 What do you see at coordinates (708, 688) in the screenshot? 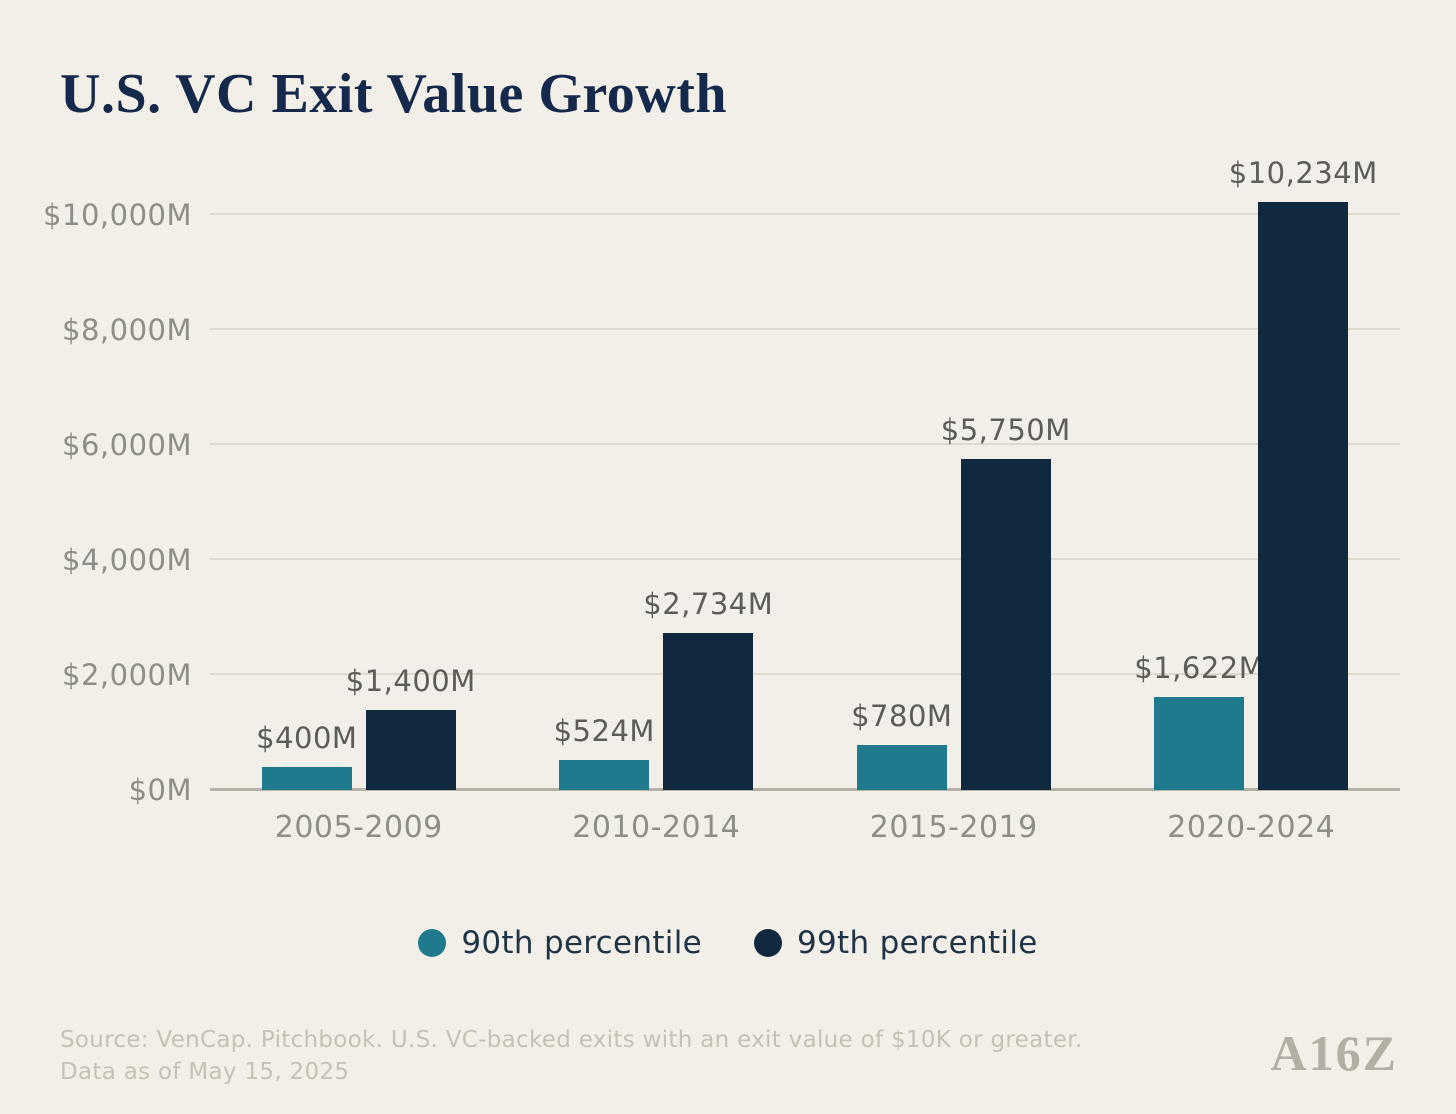
I see `bar-99th-percentile: $2,734M` at bounding box center [708, 688].